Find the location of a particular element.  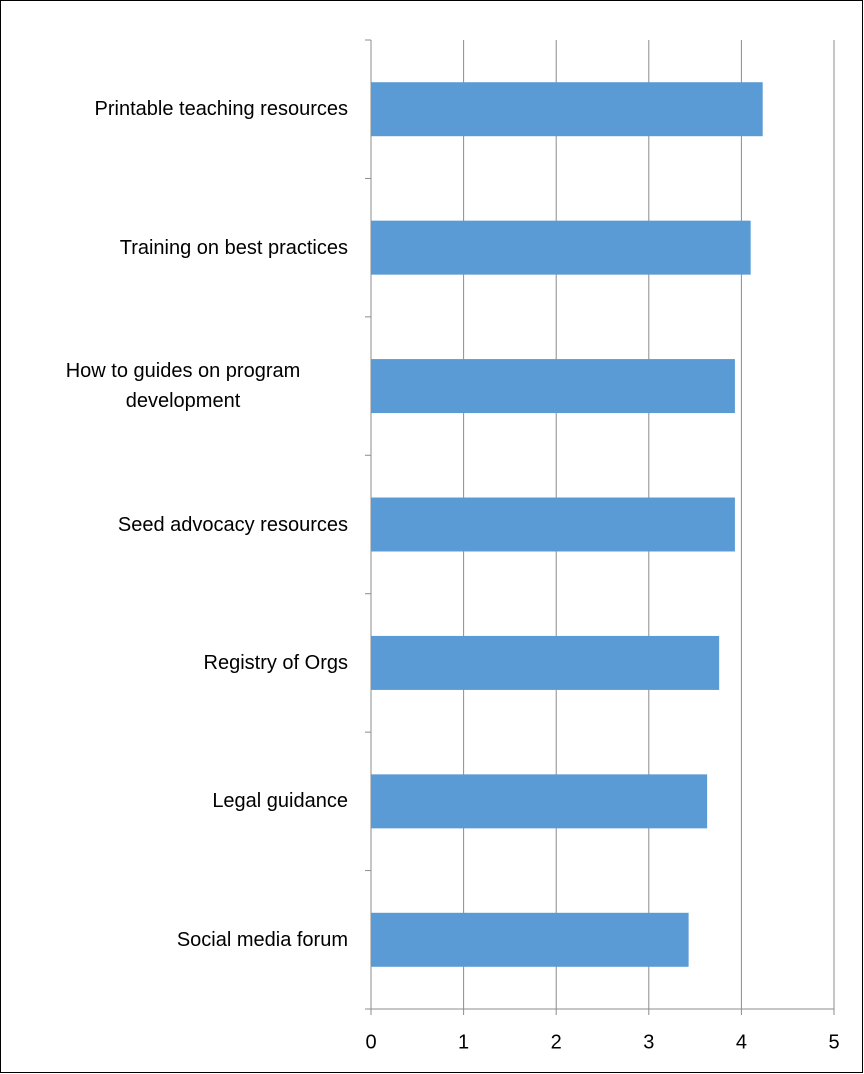

x-tick-label: 2 is located at coordinates (556, 1042).